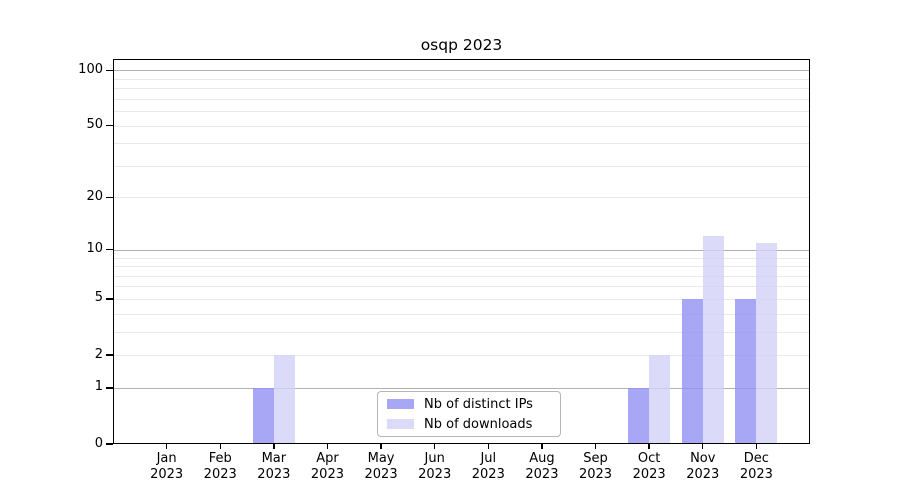 The height and width of the screenshot is (500, 900). I want to click on legend-label-downloads: Nb of downloads, so click(478, 424).